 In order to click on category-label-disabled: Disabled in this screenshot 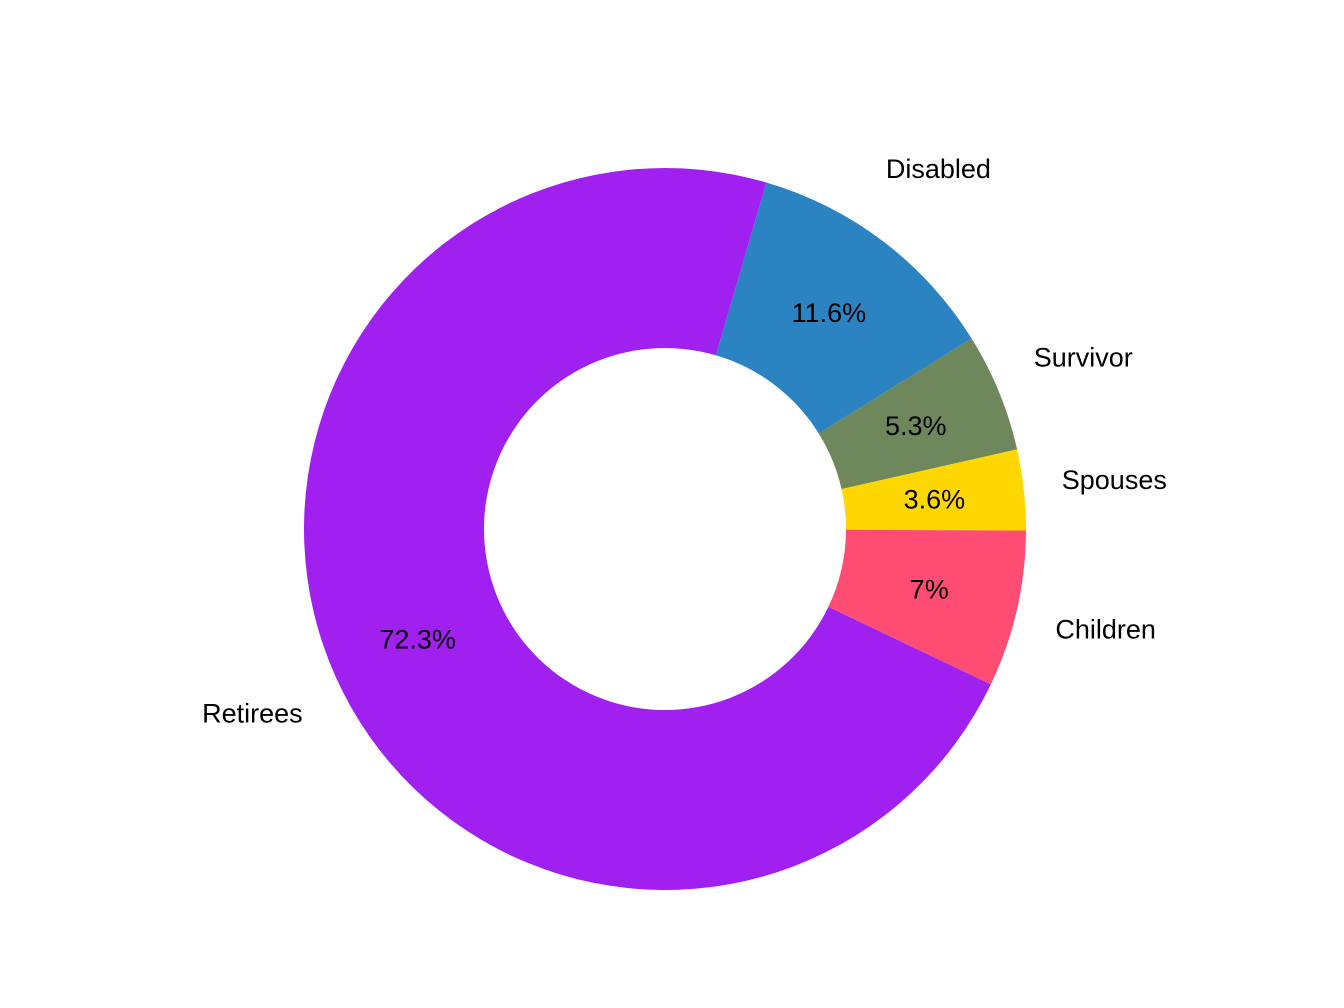, I will do `click(938, 169)`.